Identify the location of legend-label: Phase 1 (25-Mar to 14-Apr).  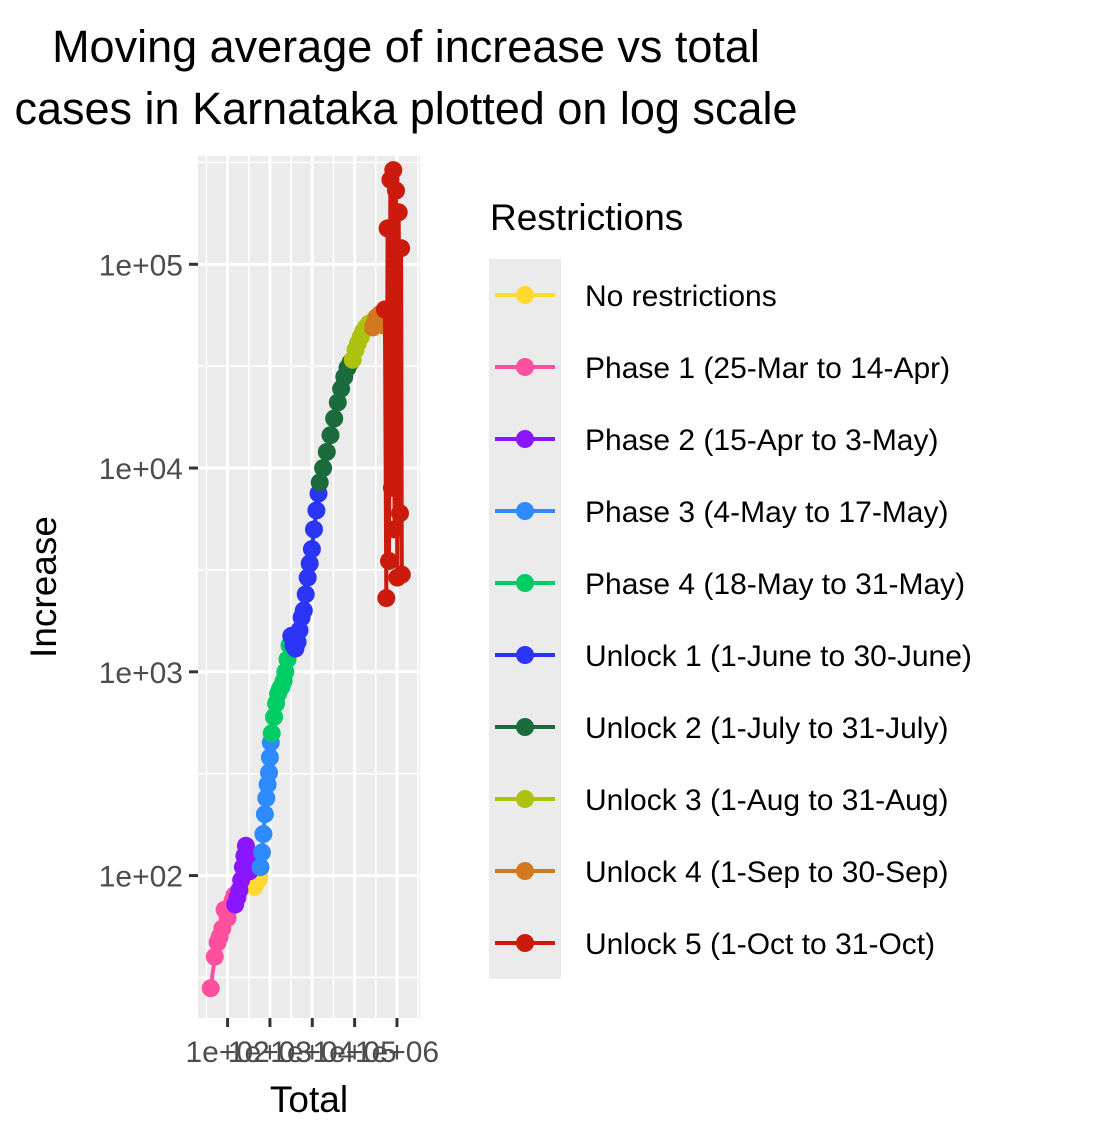
(767, 368).